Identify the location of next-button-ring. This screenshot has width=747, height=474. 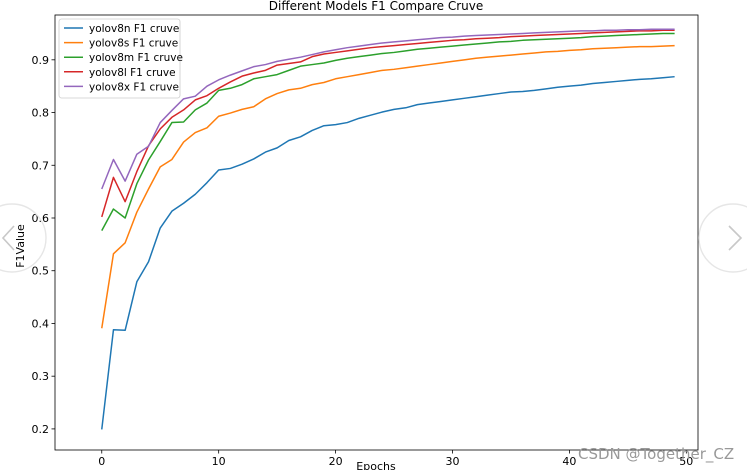
(722, 238).